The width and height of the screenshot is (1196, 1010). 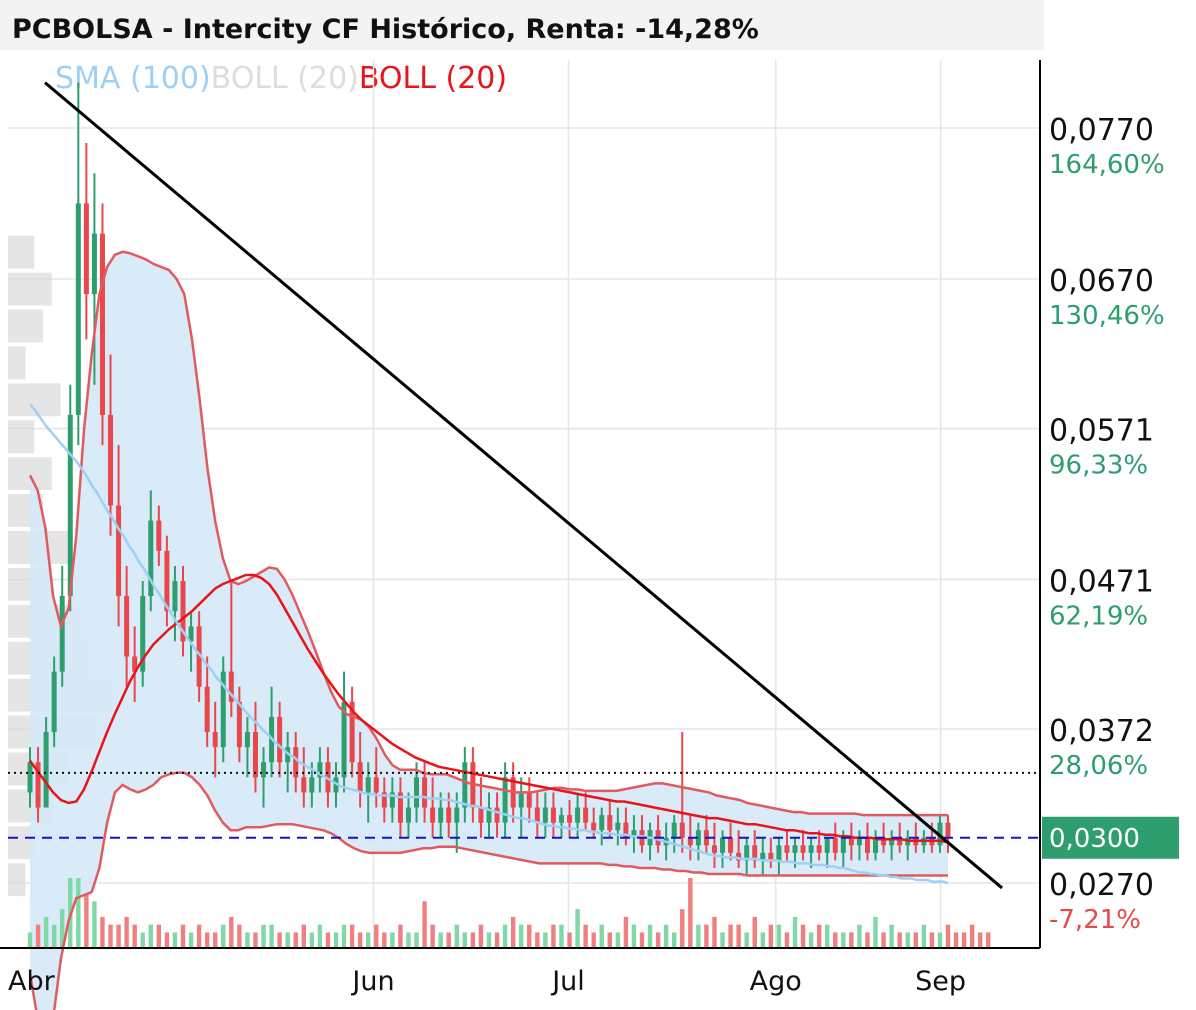 I want to click on y-tick-percent: 96,33%, so click(x=1098, y=465).